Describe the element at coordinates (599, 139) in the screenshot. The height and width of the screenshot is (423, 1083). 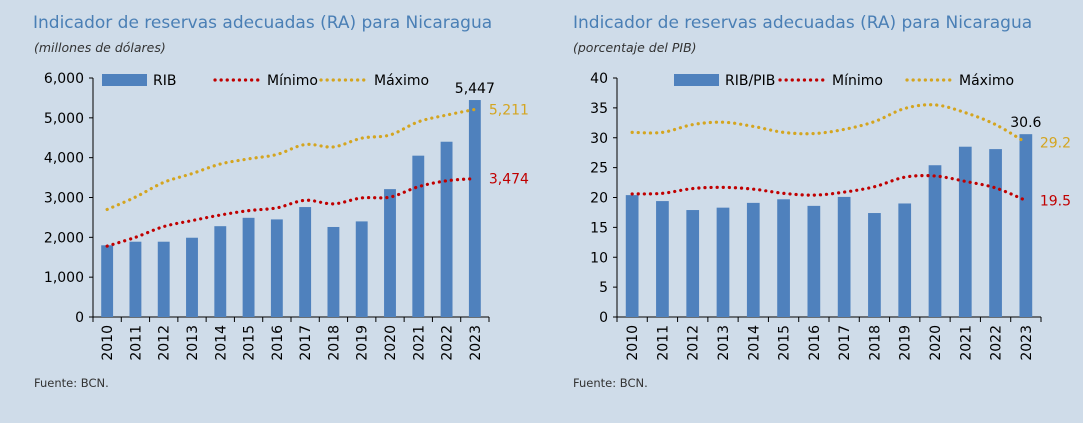
I see `y-tick-label: 30` at that location.